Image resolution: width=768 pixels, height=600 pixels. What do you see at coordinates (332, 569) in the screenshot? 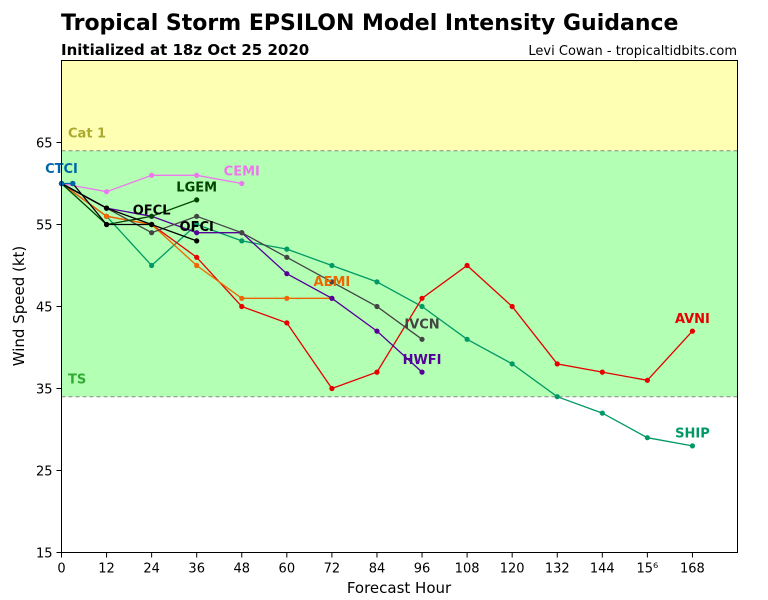
I see `x-tick-label-72: 72` at bounding box center [332, 569].